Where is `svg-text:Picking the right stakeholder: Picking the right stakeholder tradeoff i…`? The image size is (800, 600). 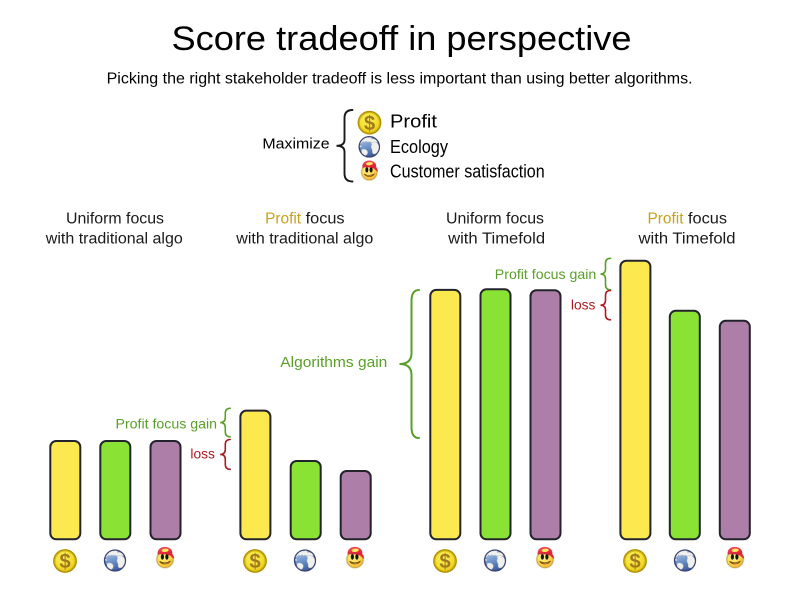
svg-text:Picking the right stakeholder: Picking the right stakeholder tradeoff i… is located at coordinates (400, 78).